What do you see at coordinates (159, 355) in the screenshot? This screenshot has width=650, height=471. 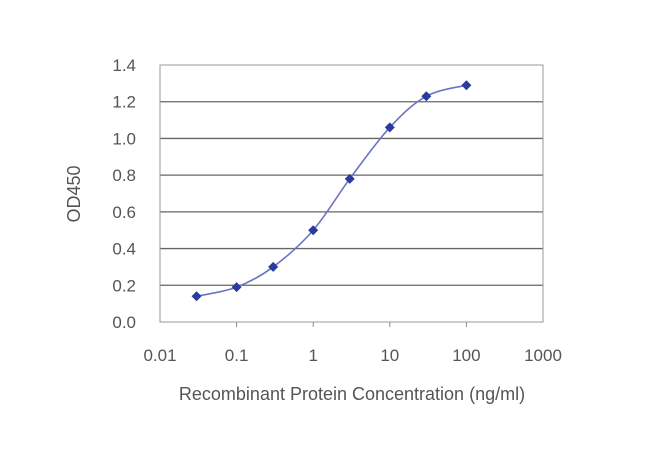 I see `x-tick-label: 0.01` at bounding box center [159, 355].